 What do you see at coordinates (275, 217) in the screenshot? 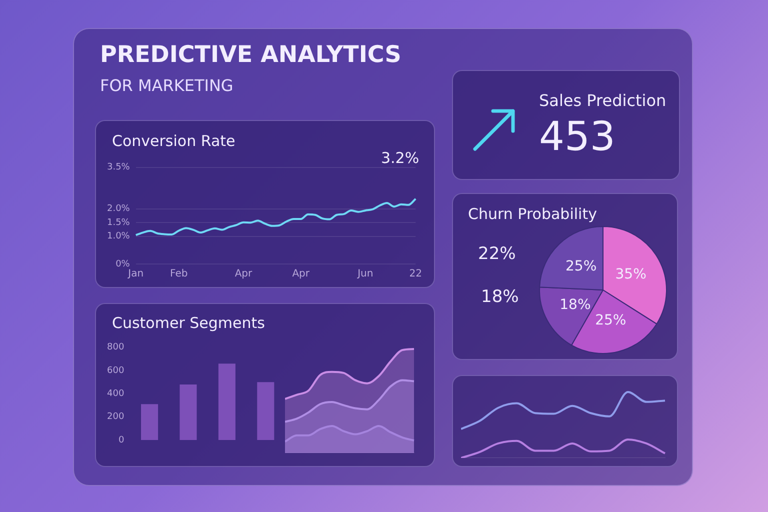
I see `line-series` at bounding box center [275, 217].